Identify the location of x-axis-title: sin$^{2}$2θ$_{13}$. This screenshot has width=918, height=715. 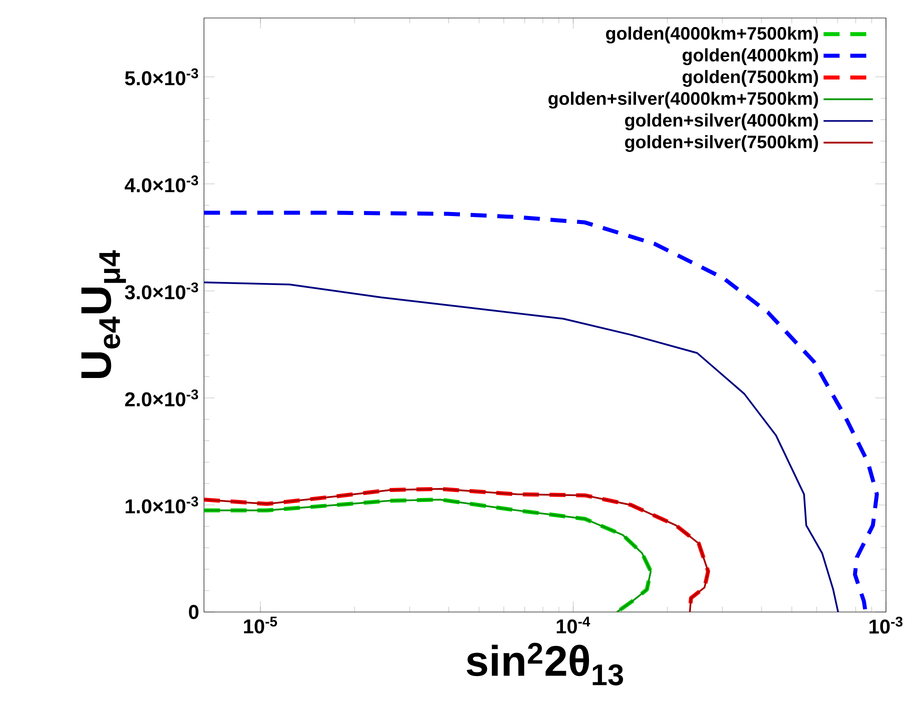
(545, 664).